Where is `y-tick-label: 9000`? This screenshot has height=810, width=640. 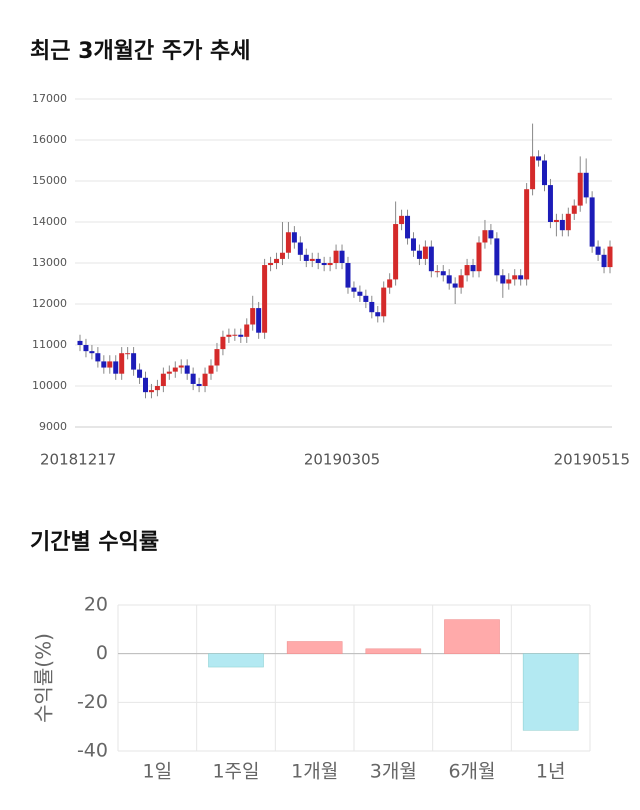
y-tick-label: 9000 is located at coordinates (53, 426).